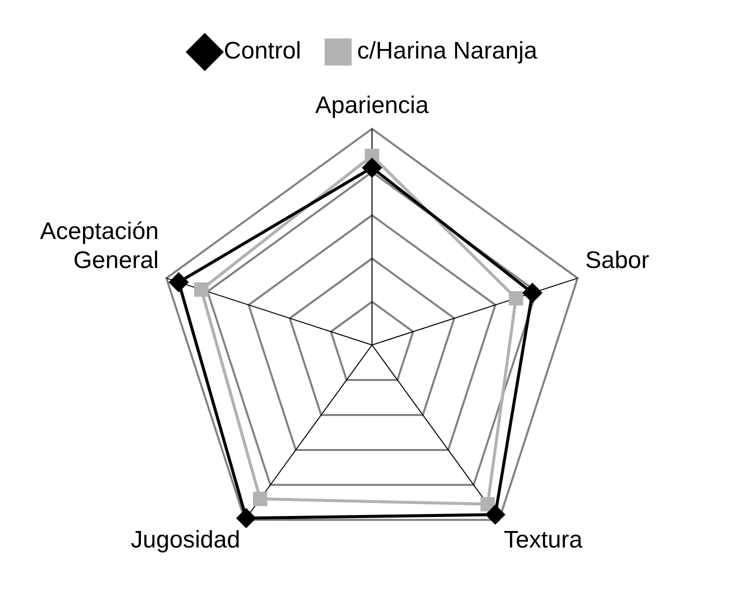 The width and height of the screenshot is (735, 589). I want to click on legend-label: c/Harina Naranja, so click(447, 51).